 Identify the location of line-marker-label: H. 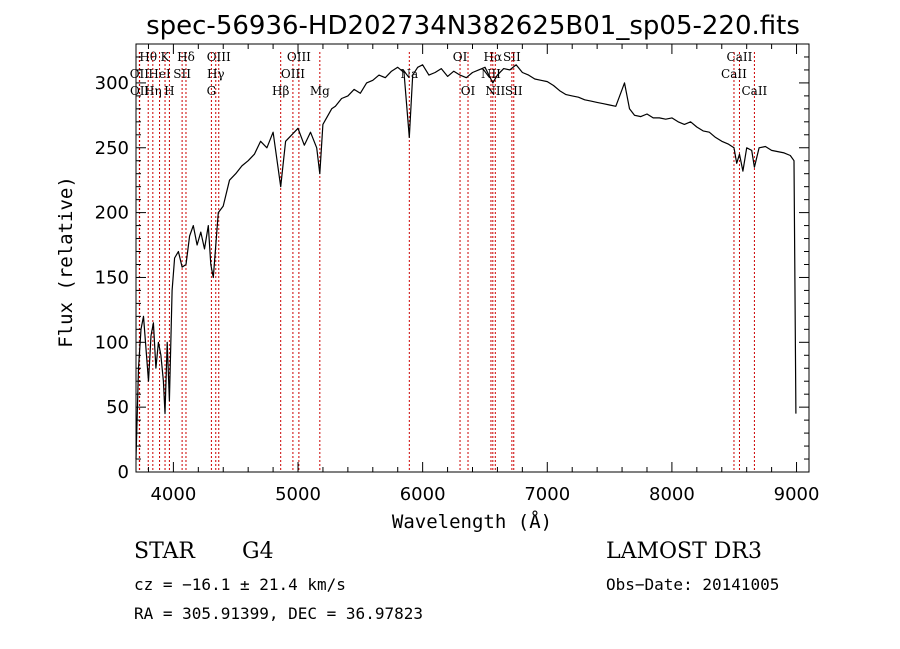
(169, 91).